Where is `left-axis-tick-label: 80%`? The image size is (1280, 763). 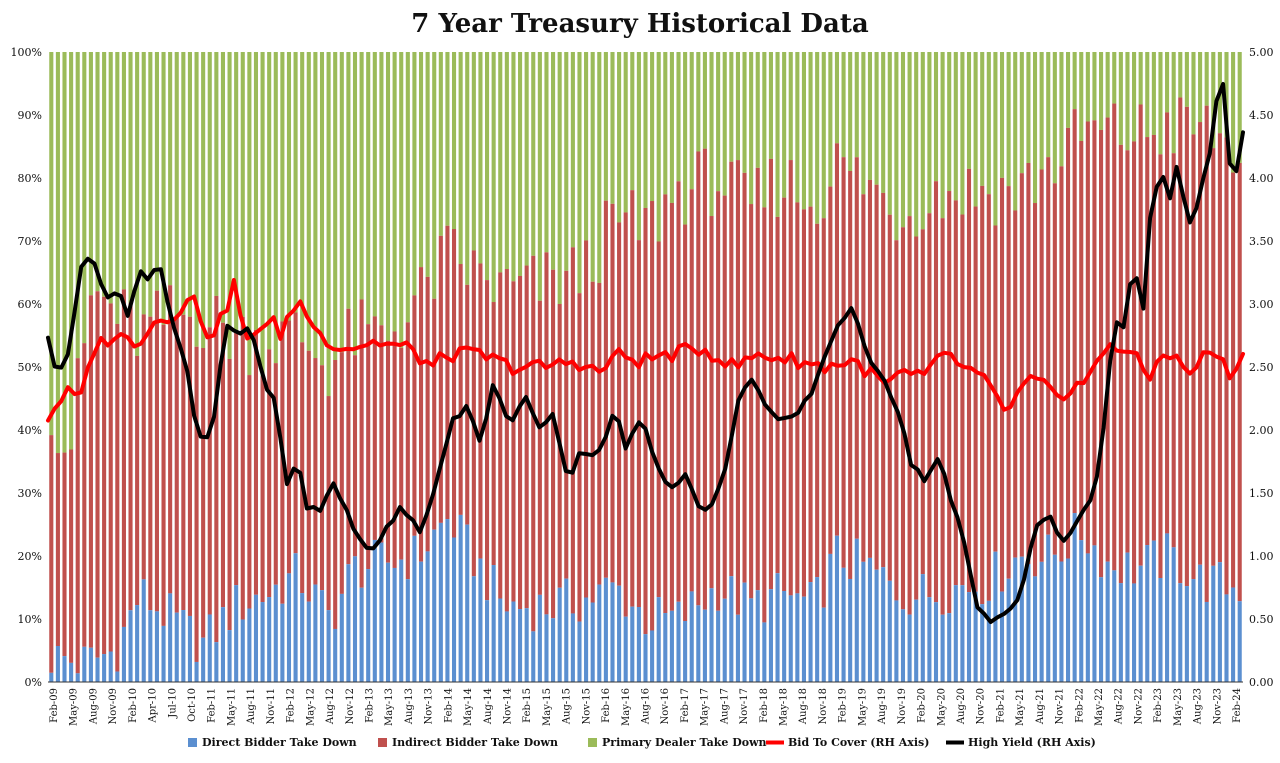
left-axis-tick-label: 80% is located at coordinates (30, 178).